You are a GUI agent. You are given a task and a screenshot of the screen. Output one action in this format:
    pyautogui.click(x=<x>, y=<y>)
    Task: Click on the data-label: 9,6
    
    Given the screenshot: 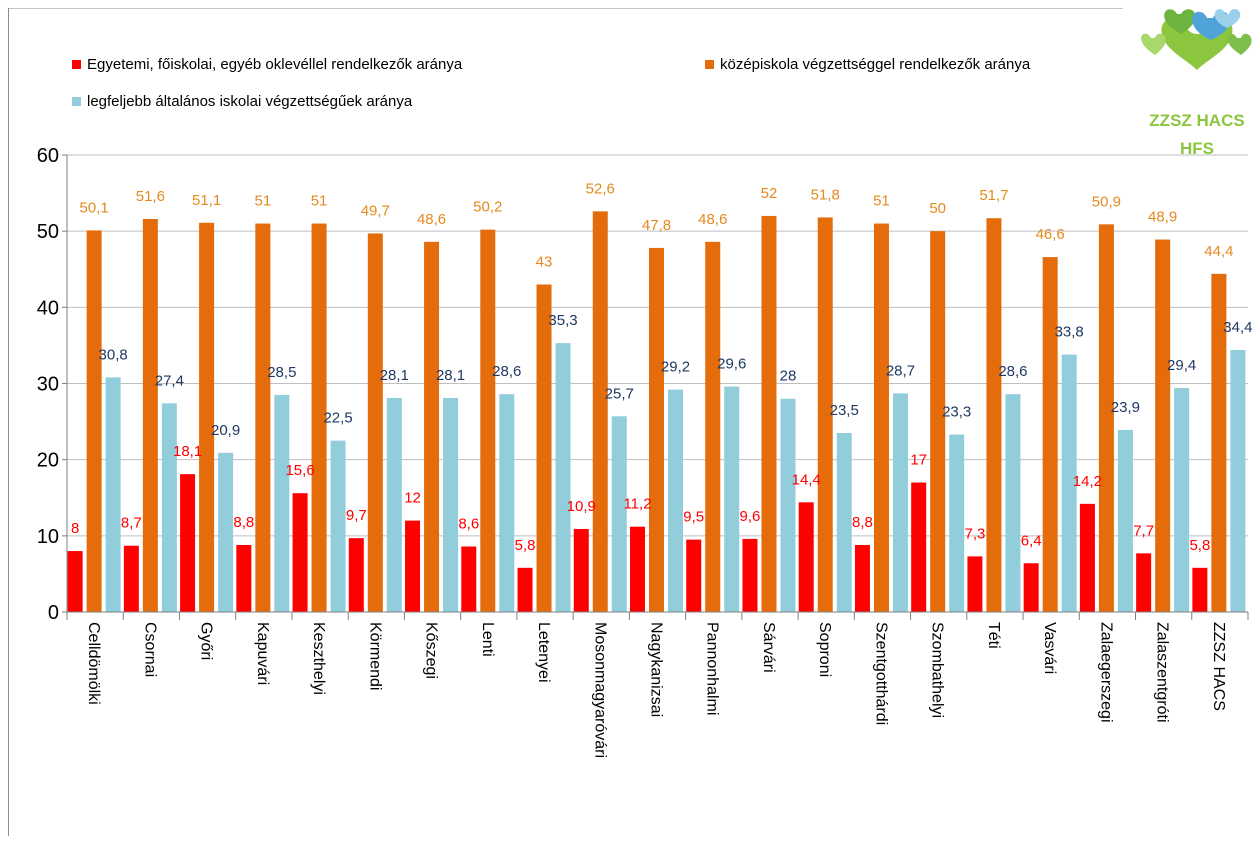 What is the action you would take?
    pyautogui.click(x=750, y=516)
    